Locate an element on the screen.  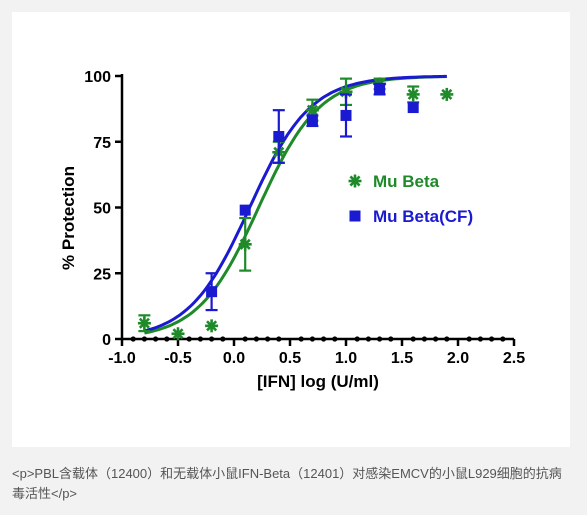
x-tick-label: 1.0 is located at coordinates (346, 358).